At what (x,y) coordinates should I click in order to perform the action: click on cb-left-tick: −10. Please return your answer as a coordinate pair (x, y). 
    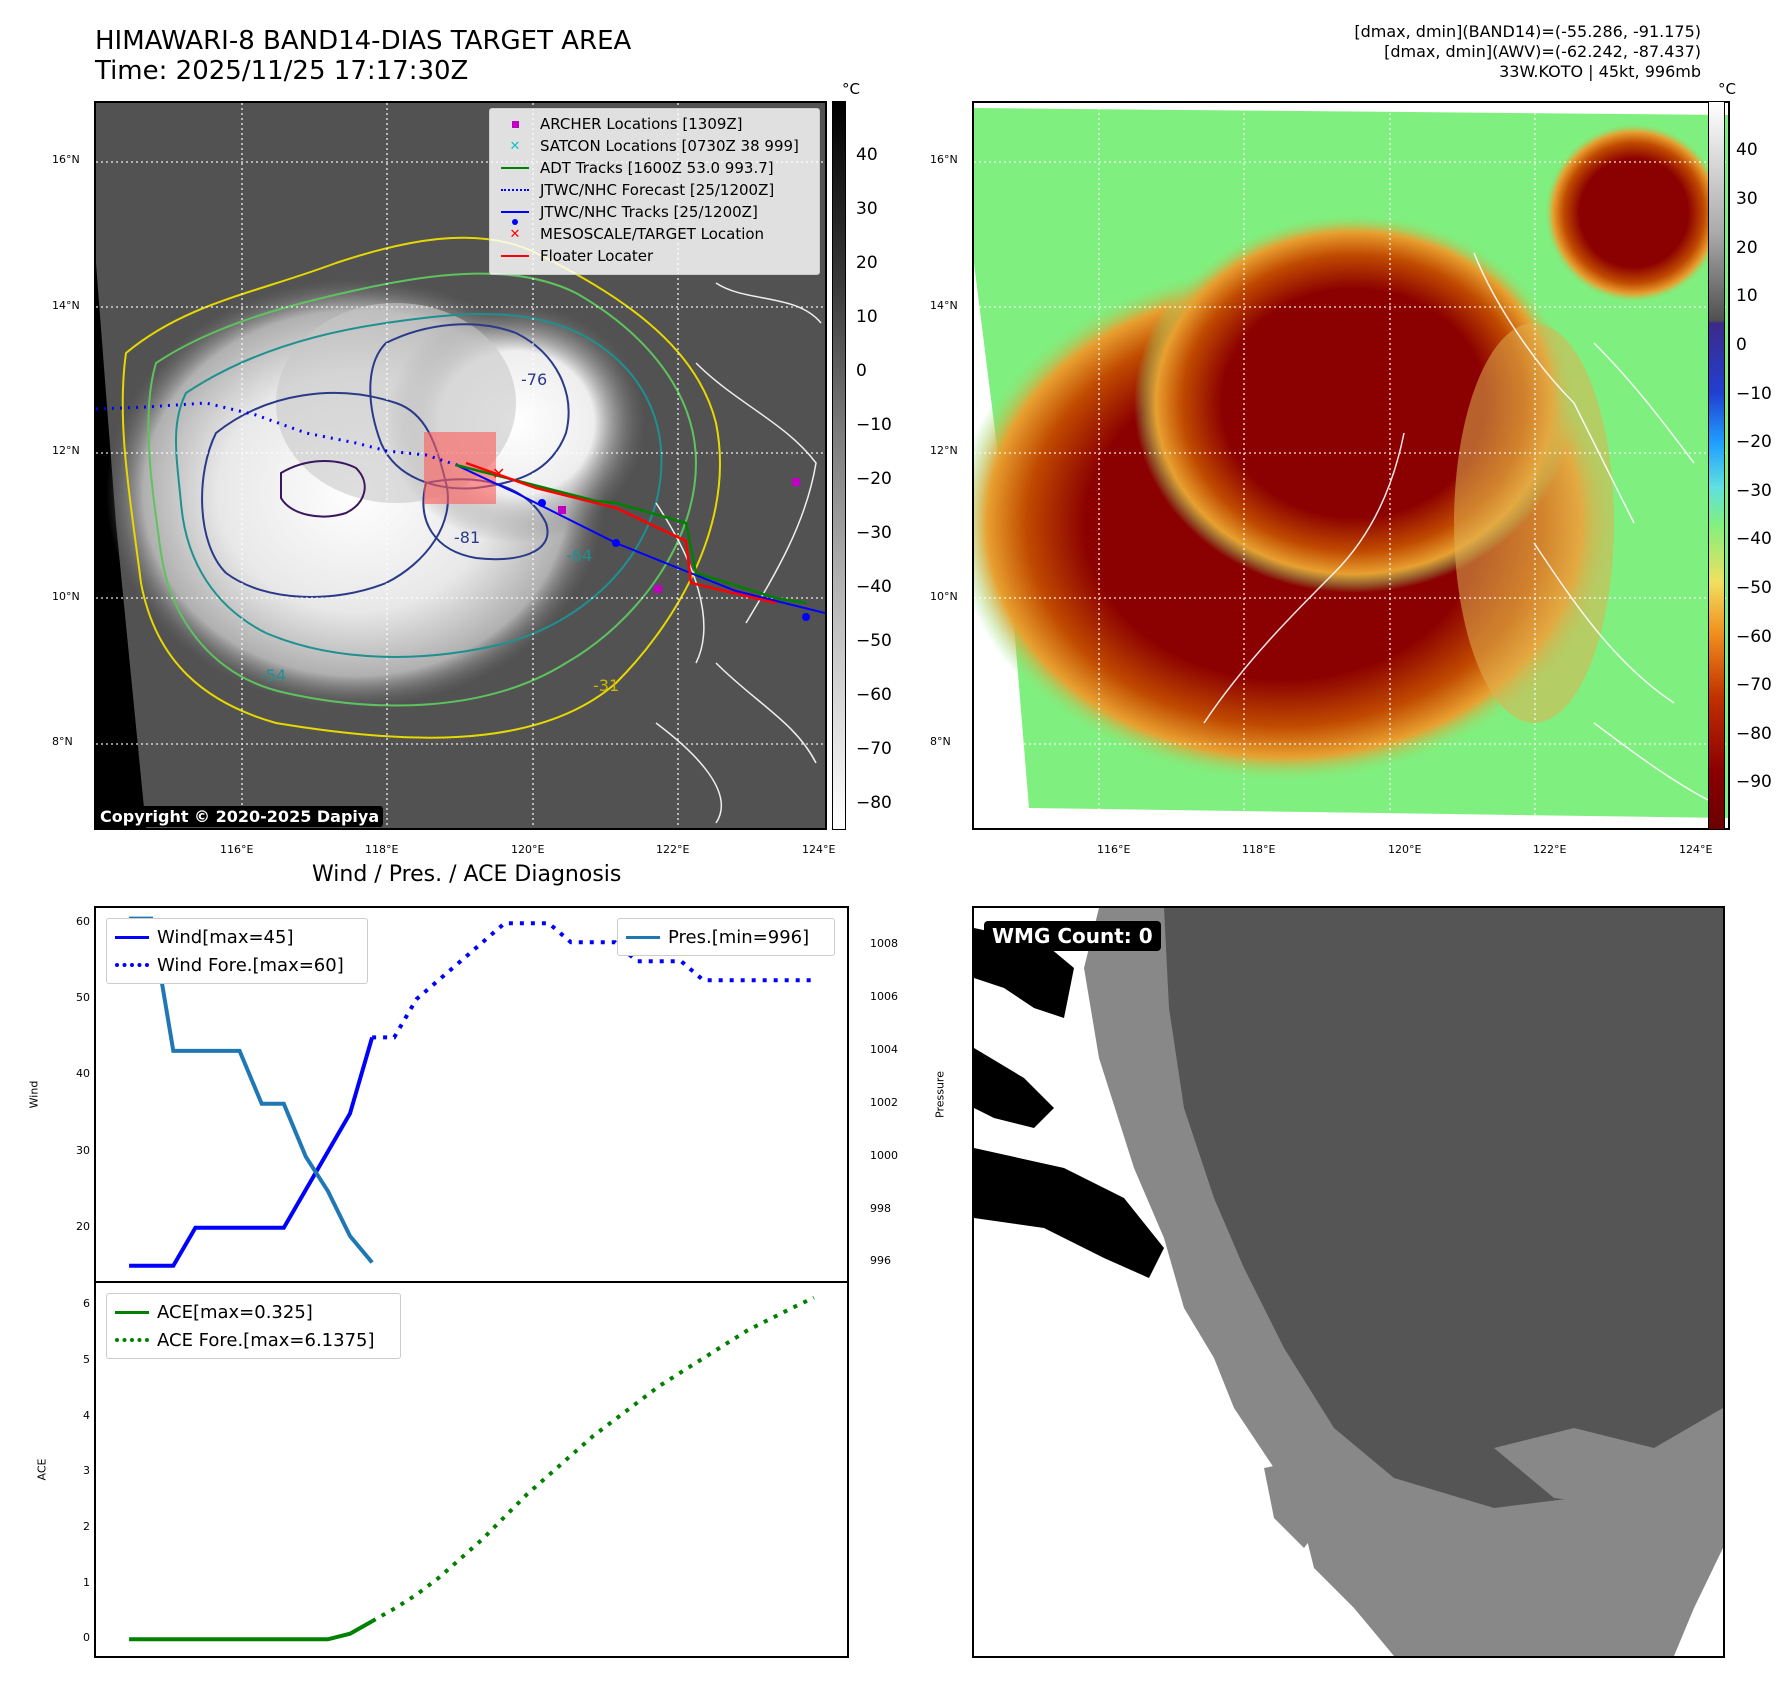
    Looking at the image, I should click on (874, 425).